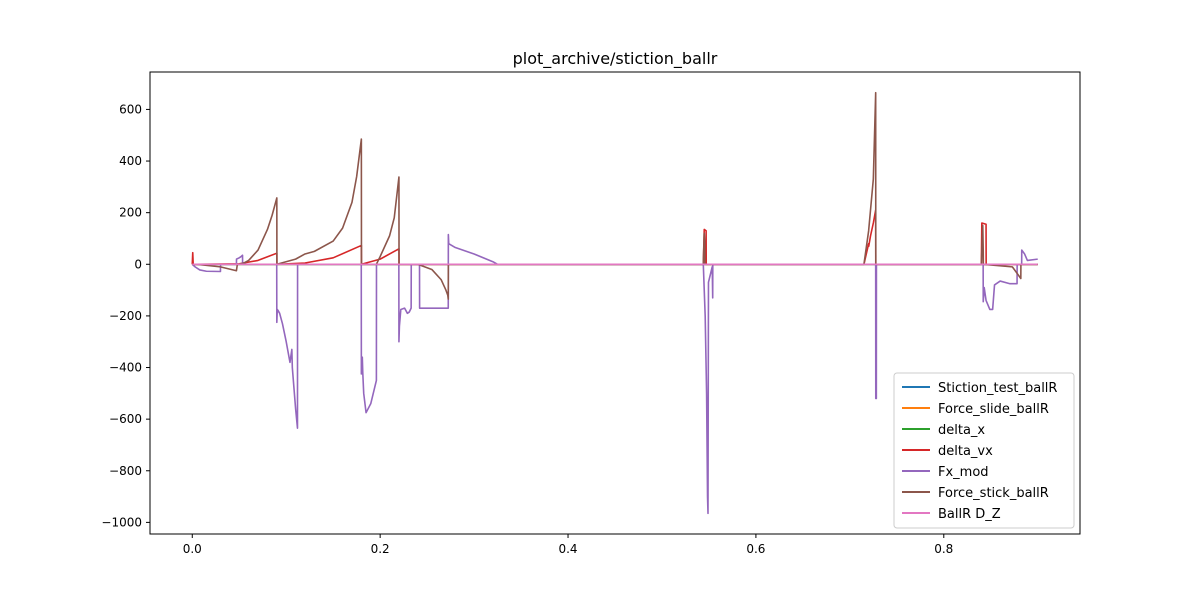  Describe the element at coordinates (192, 549) in the screenshot. I see `x-tick-label: 0.0` at that location.